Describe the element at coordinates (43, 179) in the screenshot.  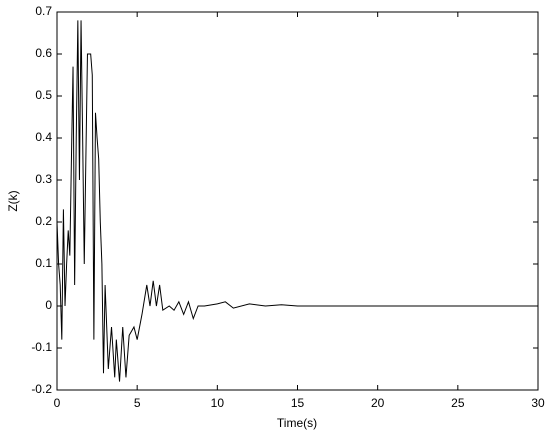
I see `y-tick-label: 0.3` at that location.